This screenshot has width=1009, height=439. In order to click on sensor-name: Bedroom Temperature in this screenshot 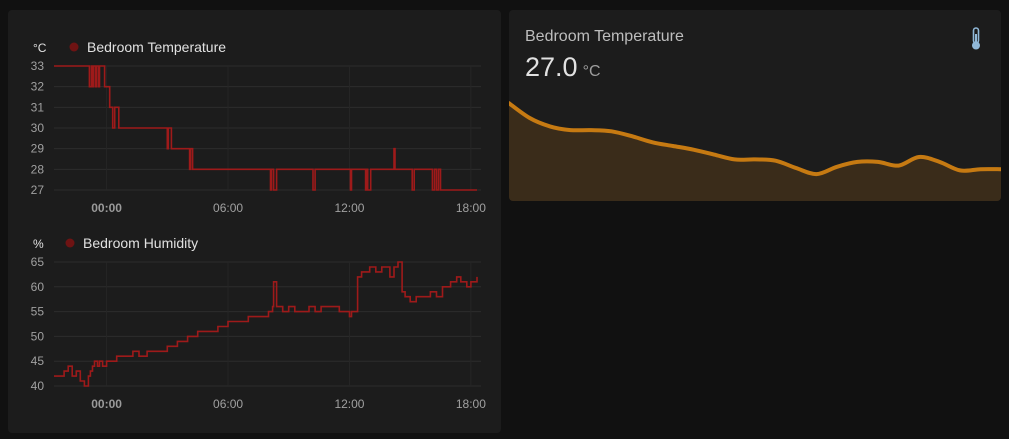, I will do `click(604, 36)`.